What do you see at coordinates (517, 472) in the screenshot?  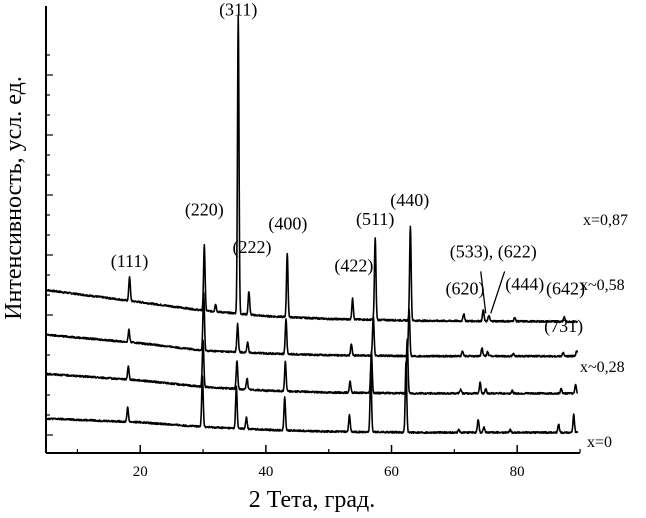 I see `x-tick-label: 80` at bounding box center [517, 472].